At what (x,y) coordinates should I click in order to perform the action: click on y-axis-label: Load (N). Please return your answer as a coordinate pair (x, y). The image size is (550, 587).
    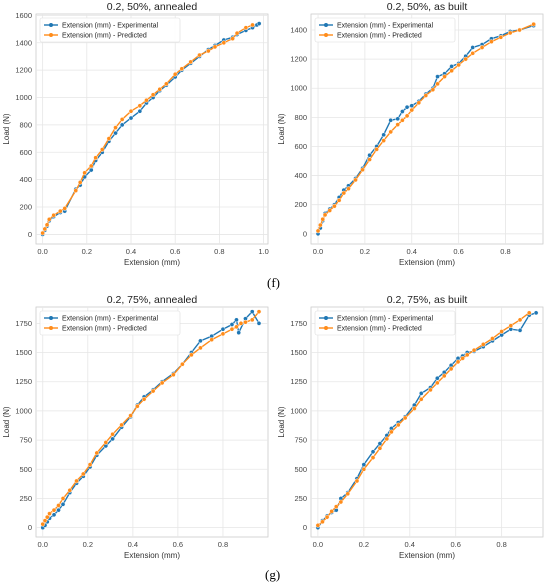
    Looking at the image, I should click on (6, 128).